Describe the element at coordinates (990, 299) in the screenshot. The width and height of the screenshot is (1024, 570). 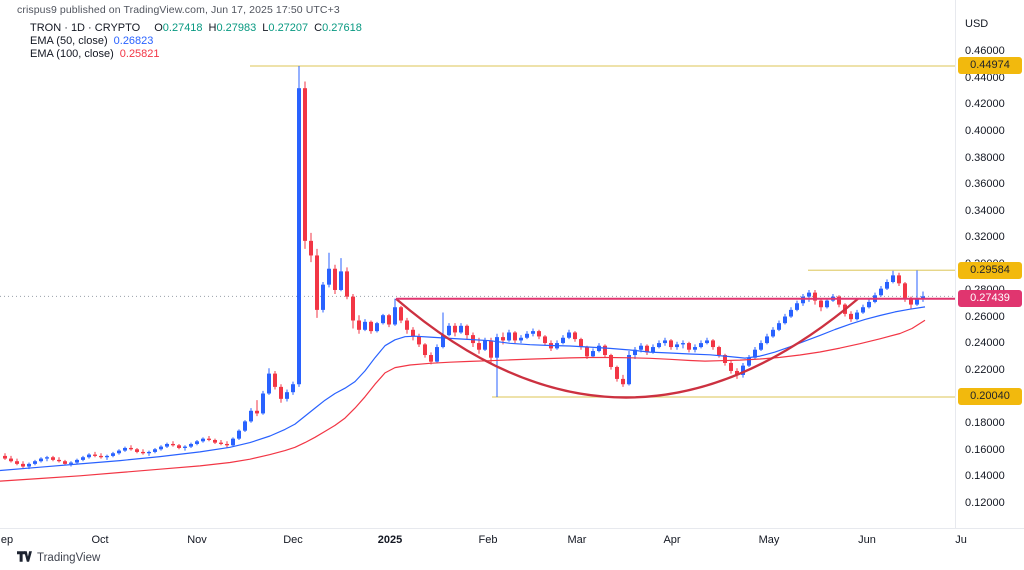
I see `price-level-badge: 0.27439` at that location.